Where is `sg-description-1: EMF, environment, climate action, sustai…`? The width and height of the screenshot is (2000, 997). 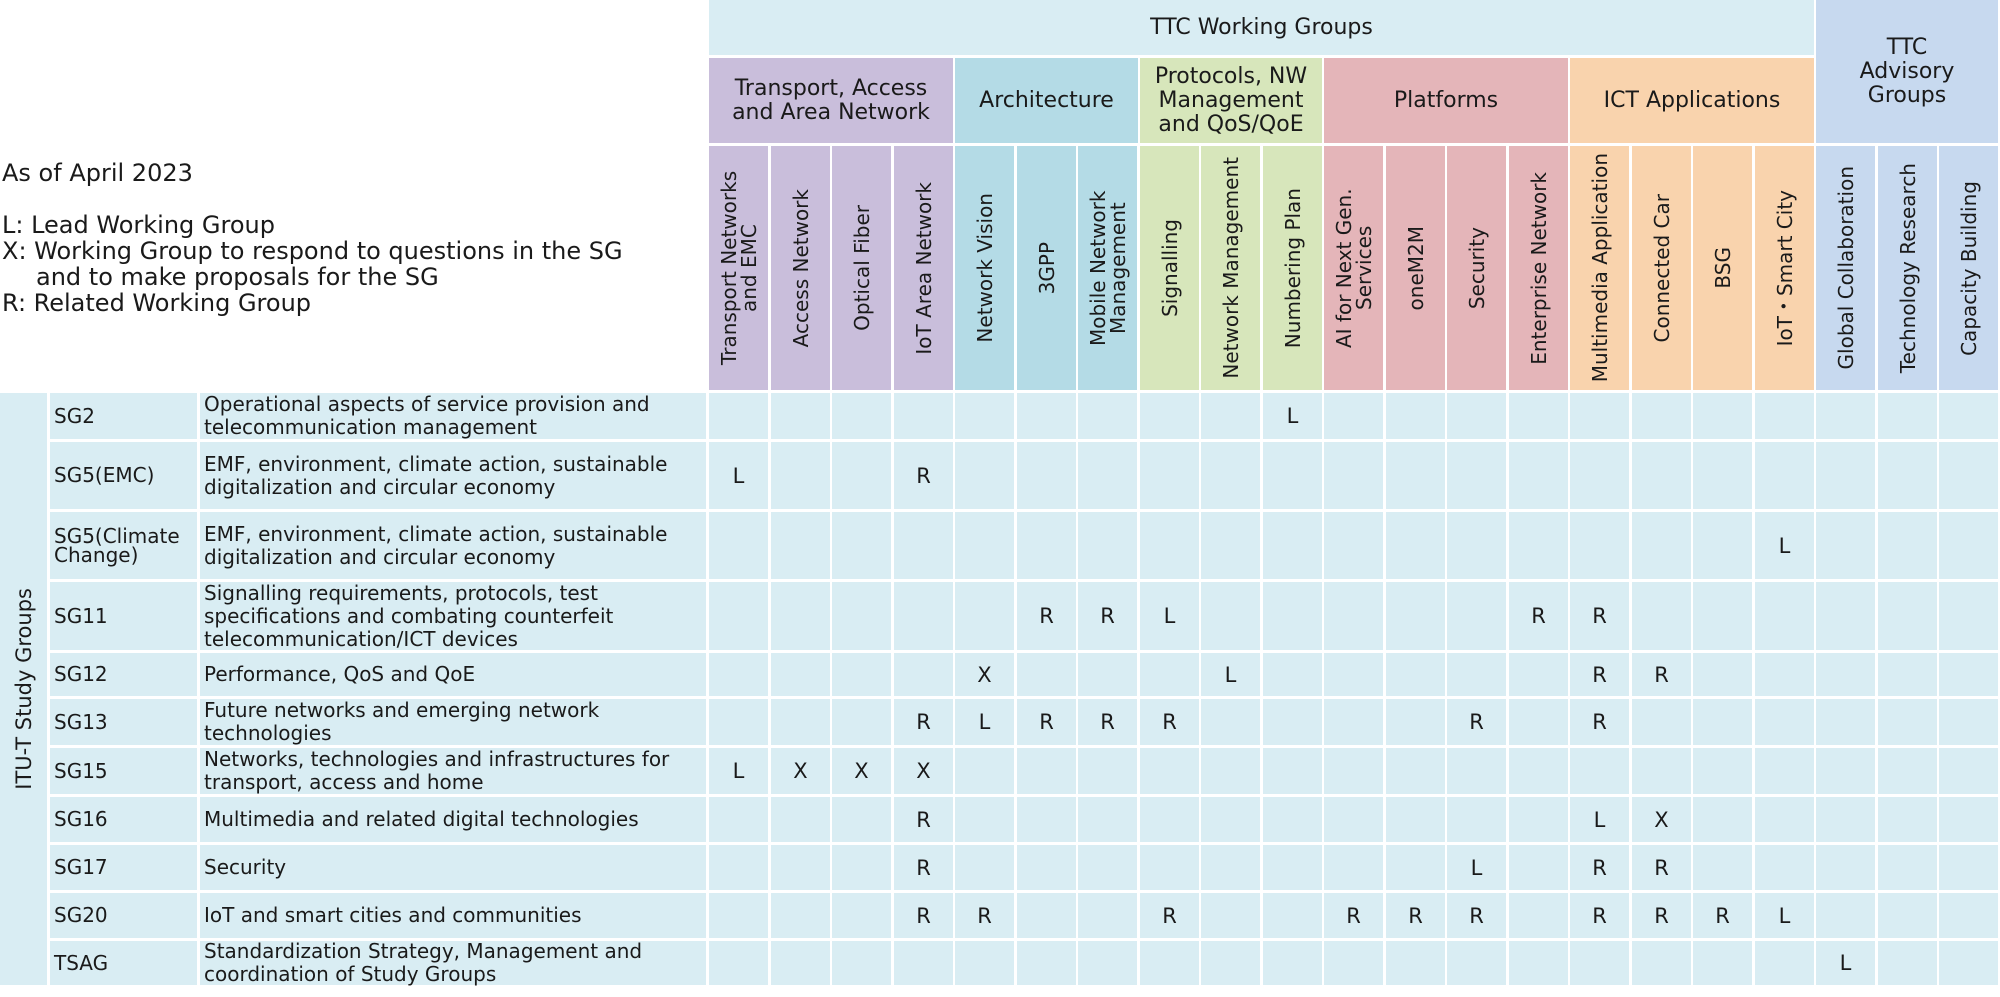 sg-description-1: EMF, environment, climate action, sustai… is located at coordinates (453, 475).